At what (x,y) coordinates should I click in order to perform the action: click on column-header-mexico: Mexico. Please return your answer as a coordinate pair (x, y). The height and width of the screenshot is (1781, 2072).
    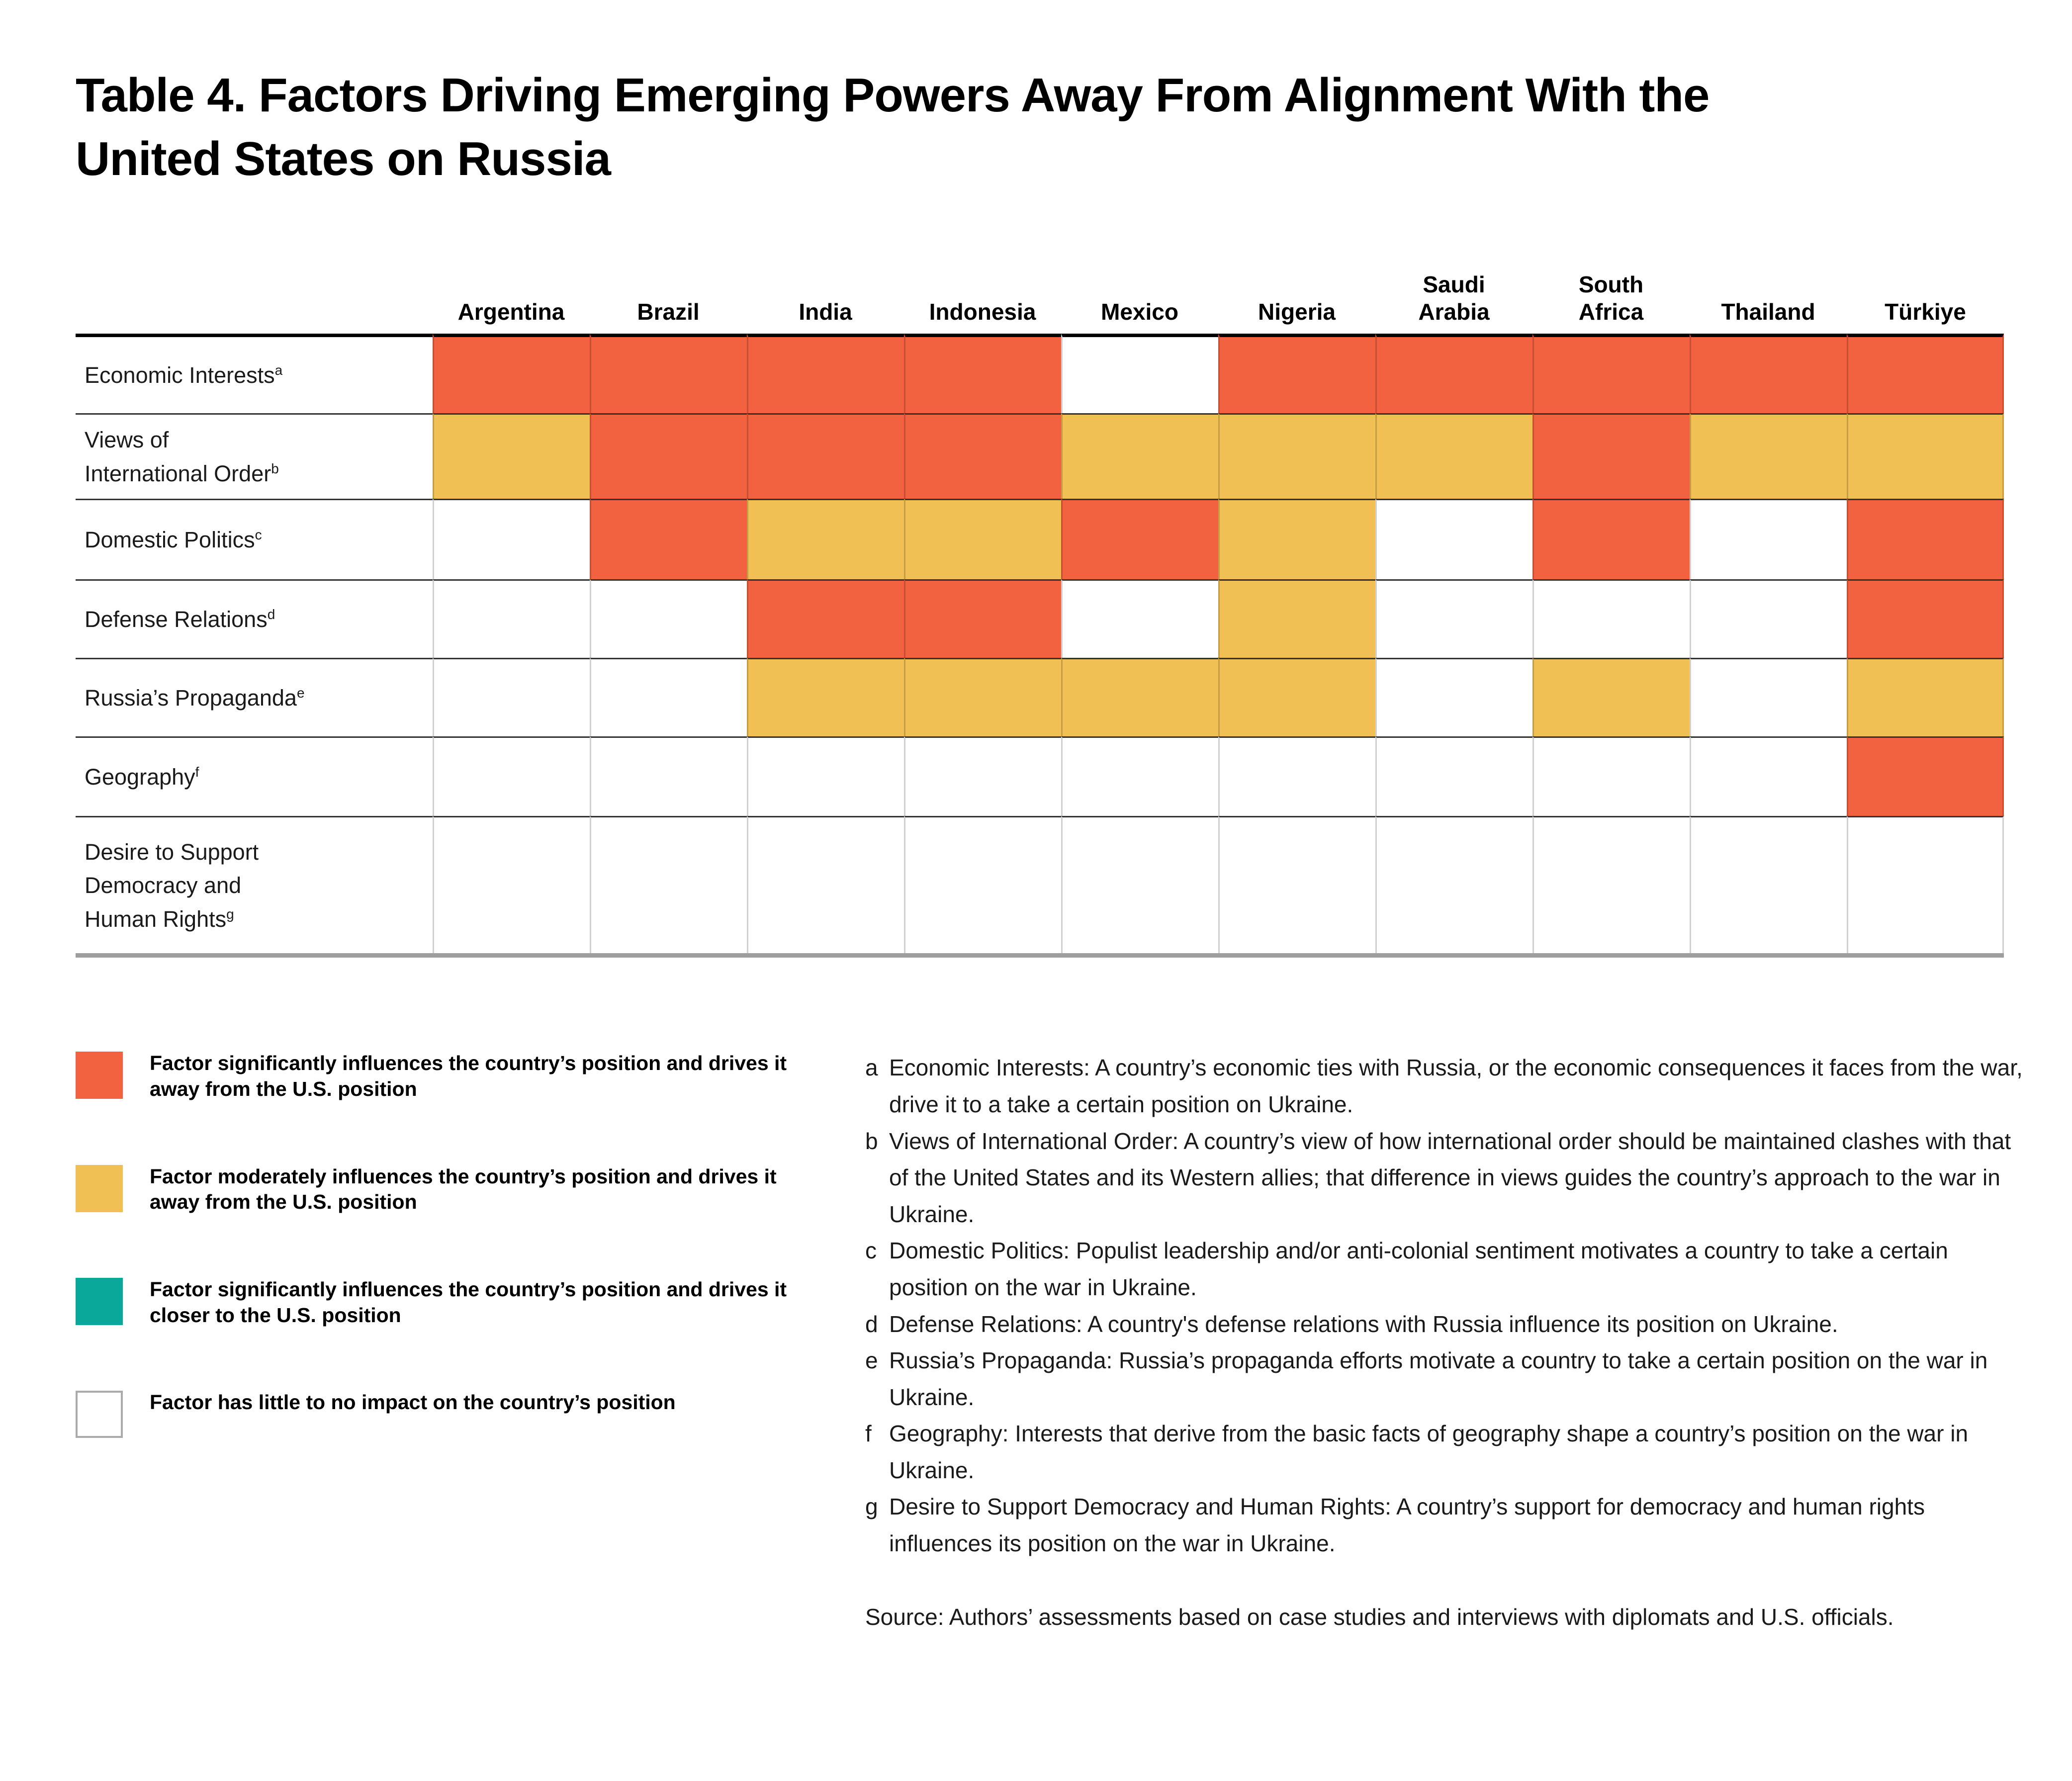
    Looking at the image, I should click on (1139, 312).